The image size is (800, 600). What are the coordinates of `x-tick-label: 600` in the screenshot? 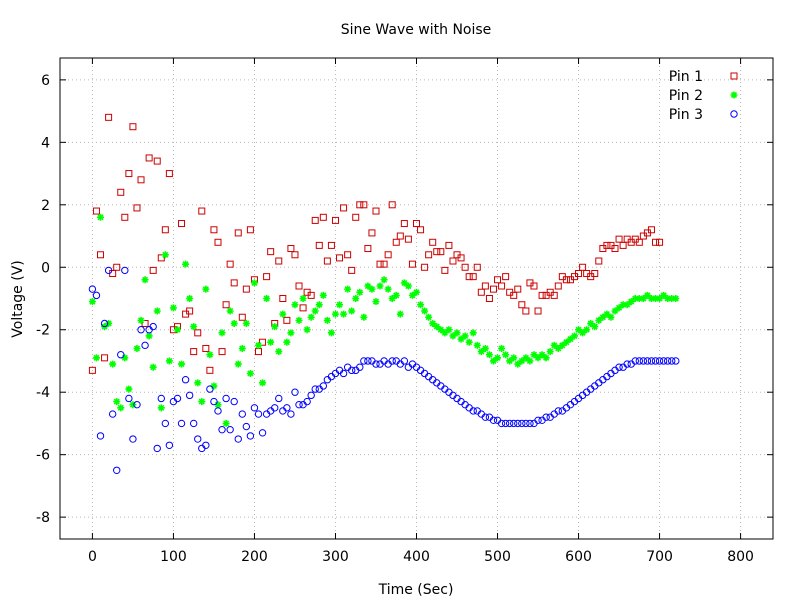 It's located at (578, 557).